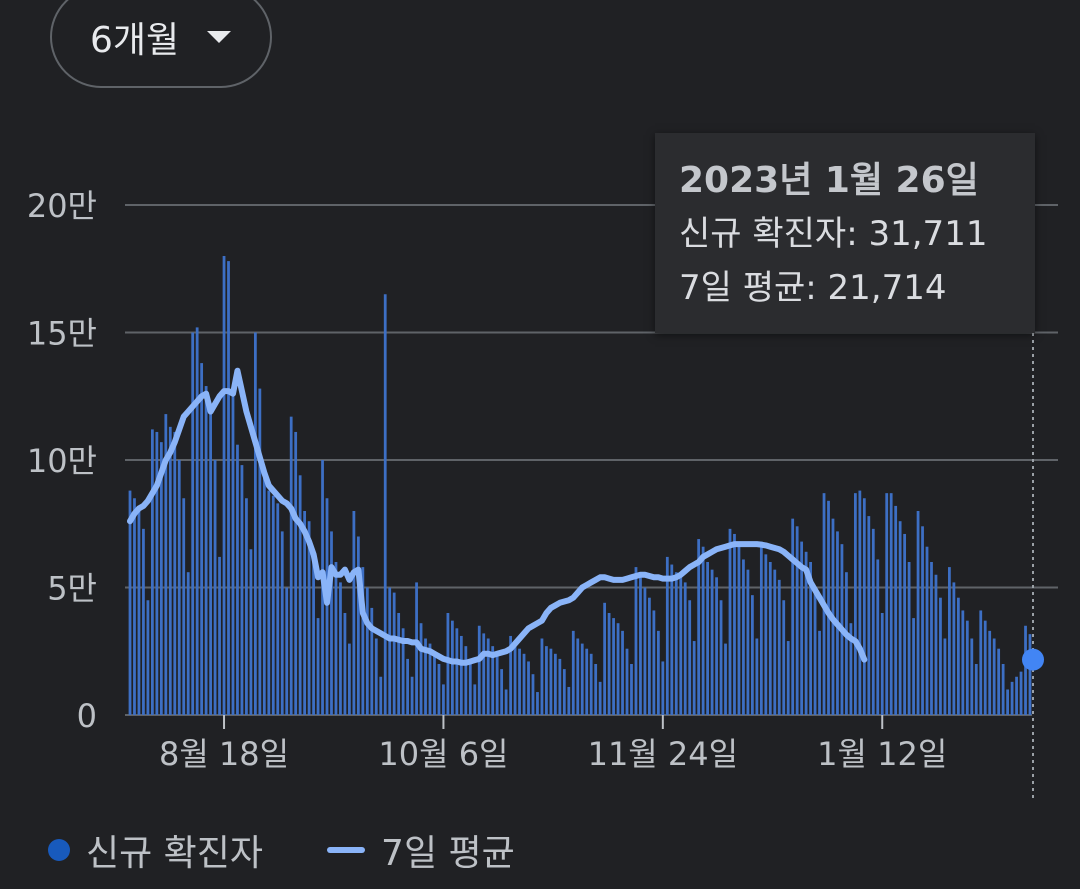 The height and width of the screenshot is (889, 1080). I want to click on legend-line-label: 7일 평균, so click(448, 853).